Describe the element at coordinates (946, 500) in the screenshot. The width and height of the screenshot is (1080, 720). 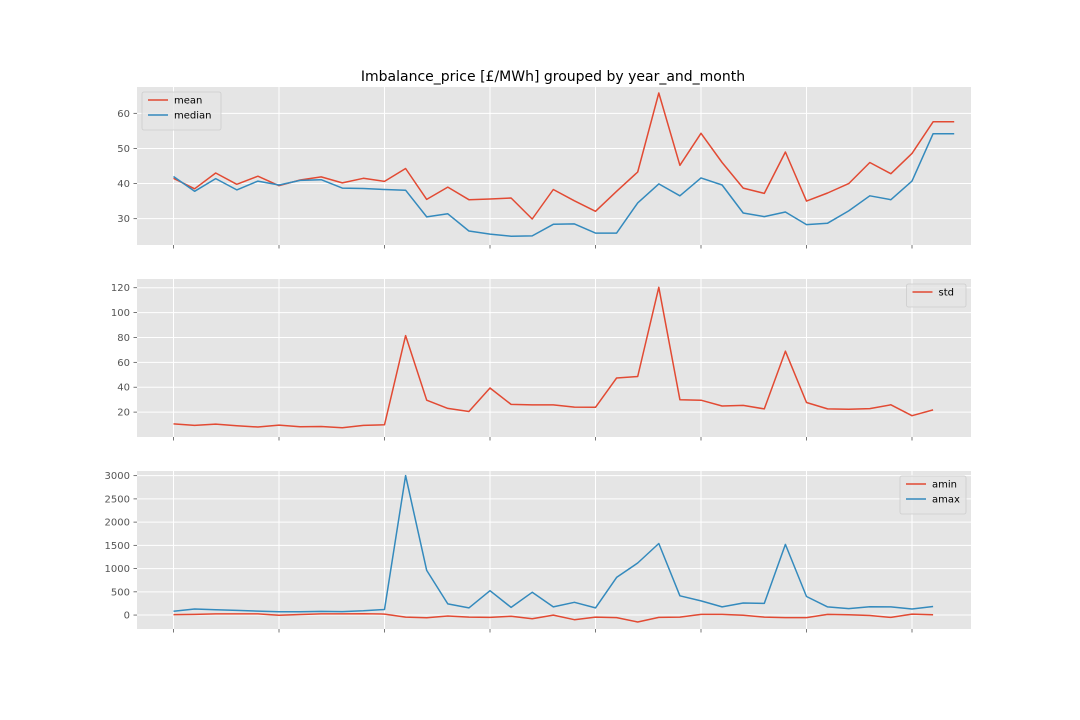
I see `legend-label-amax: amax` at that location.